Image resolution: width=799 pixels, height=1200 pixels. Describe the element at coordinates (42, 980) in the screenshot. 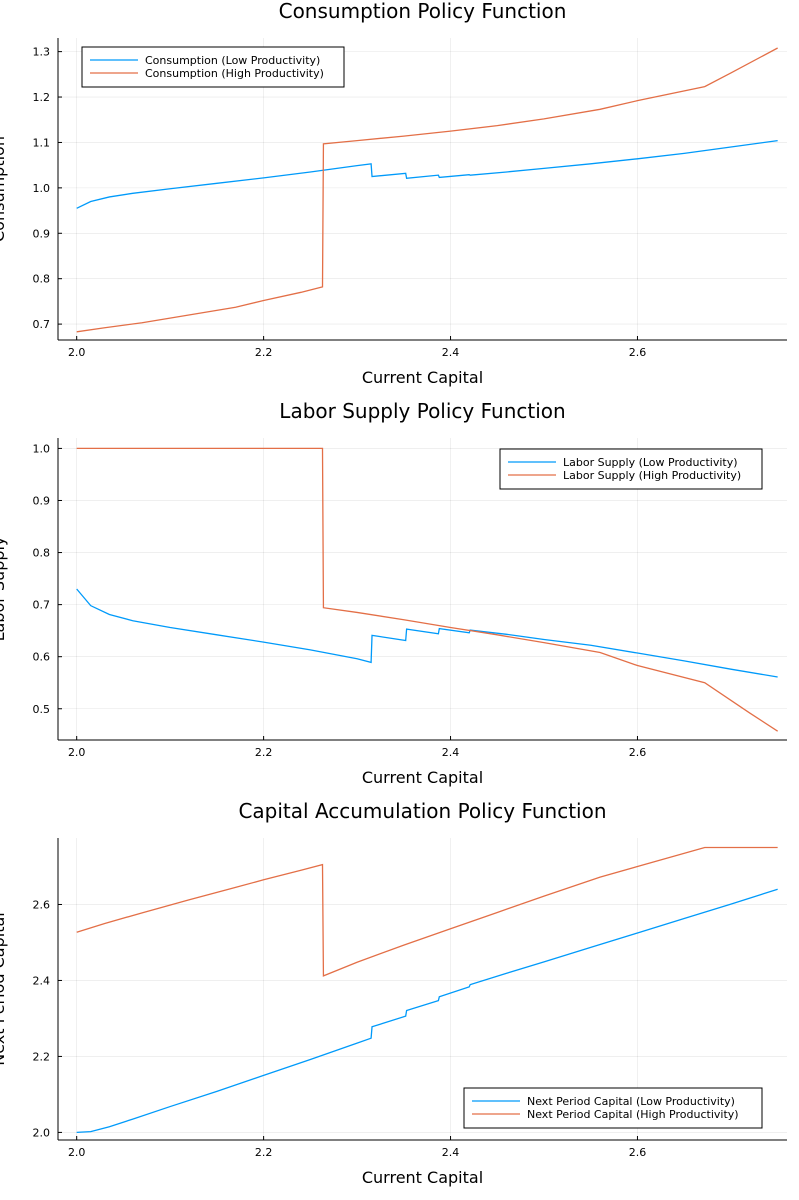

I see `y-tick-label: 2.4` at that location.